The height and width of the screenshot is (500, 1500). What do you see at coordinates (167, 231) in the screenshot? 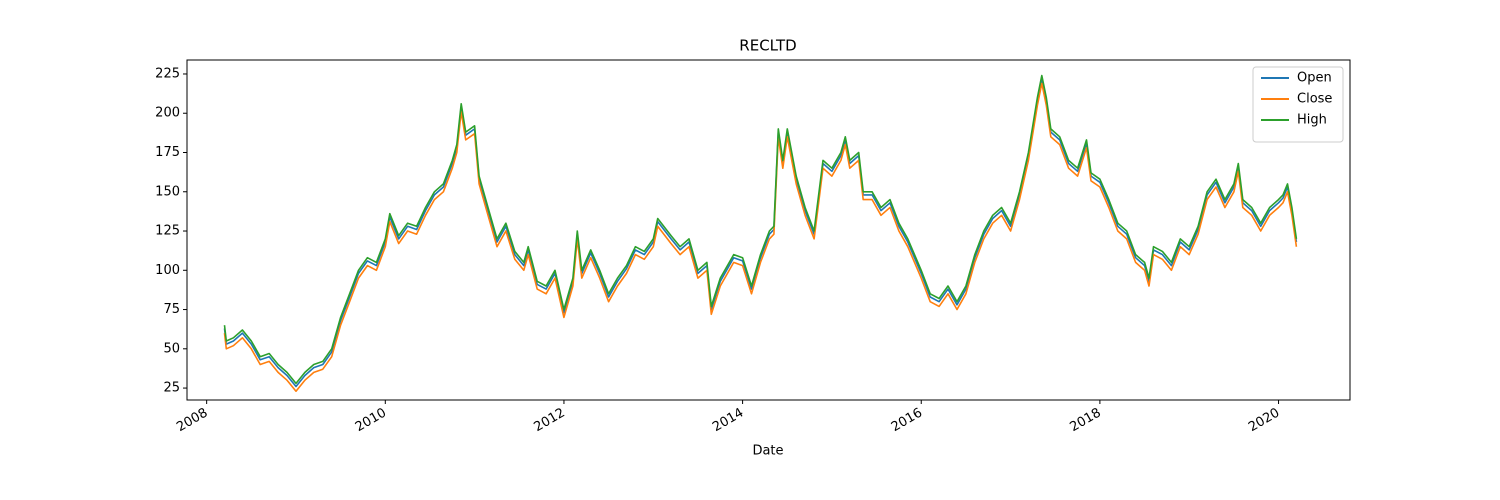
I see `y-tick-label: 125` at bounding box center [167, 231].